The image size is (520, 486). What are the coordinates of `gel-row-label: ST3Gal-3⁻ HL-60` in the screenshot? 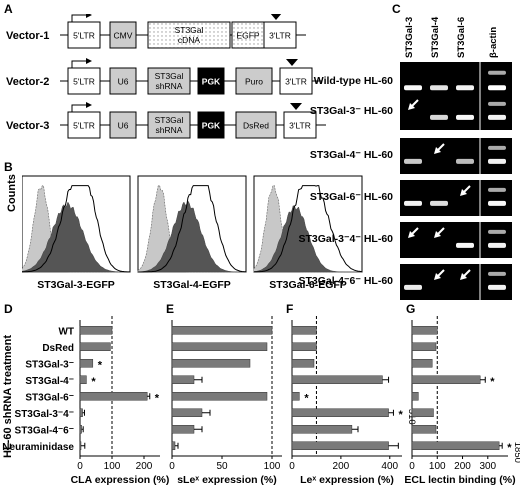 It's located at (351, 111).